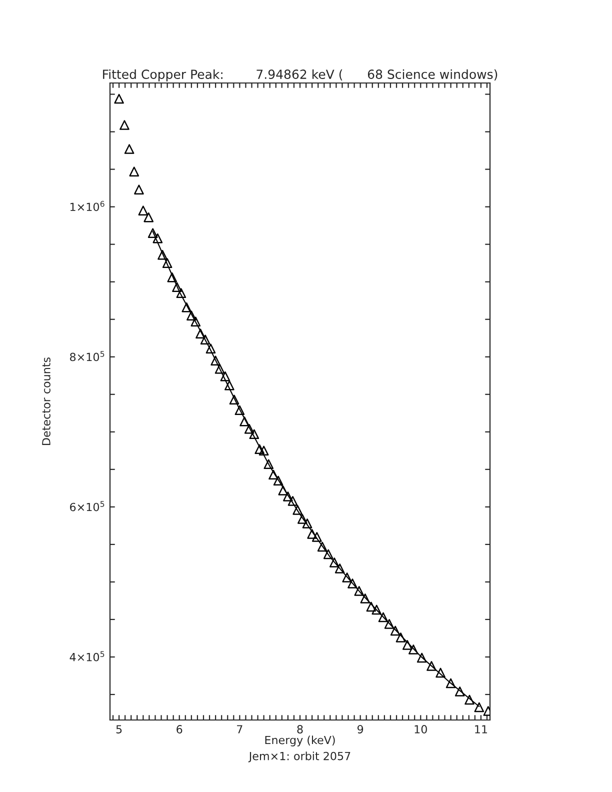 The image size is (612, 792). Describe the element at coordinates (300, 75) in the screenshot. I see `chart-title: Fitted Copper Peak: 7.94862 keV ( 68 Science windows)` at that location.